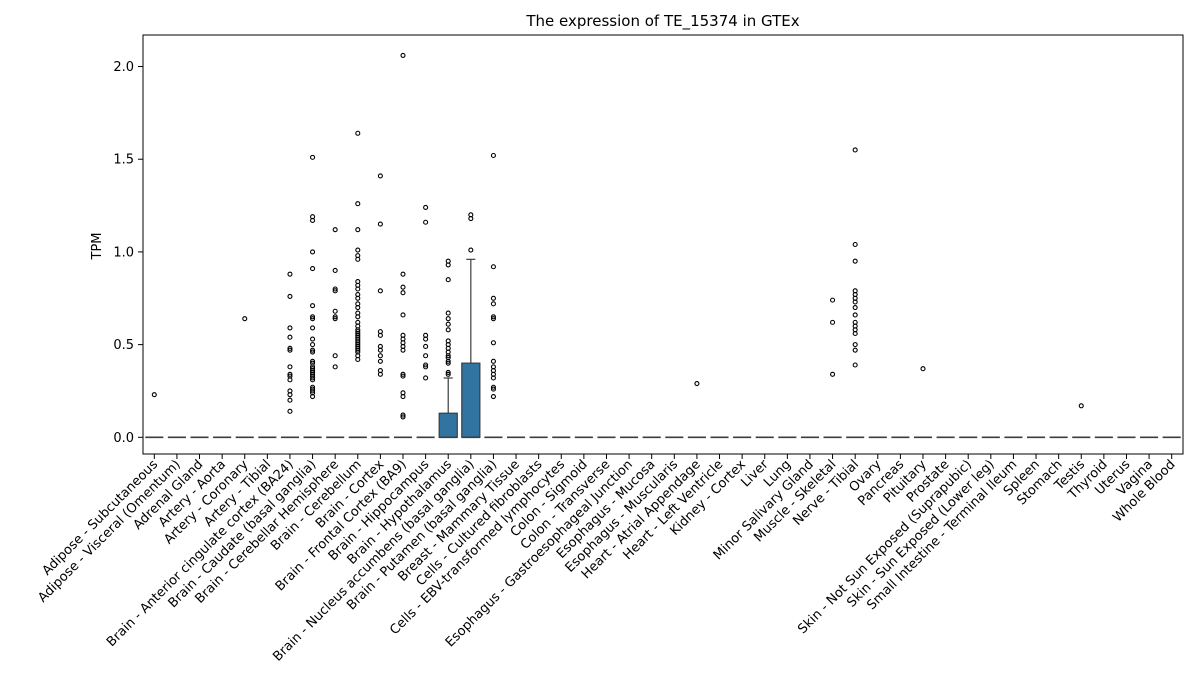 This screenshot has height=700, width=1200. I want to click on y-axis: 0.0 0.5 1.0 1.5 2.0, so click(128, 253).